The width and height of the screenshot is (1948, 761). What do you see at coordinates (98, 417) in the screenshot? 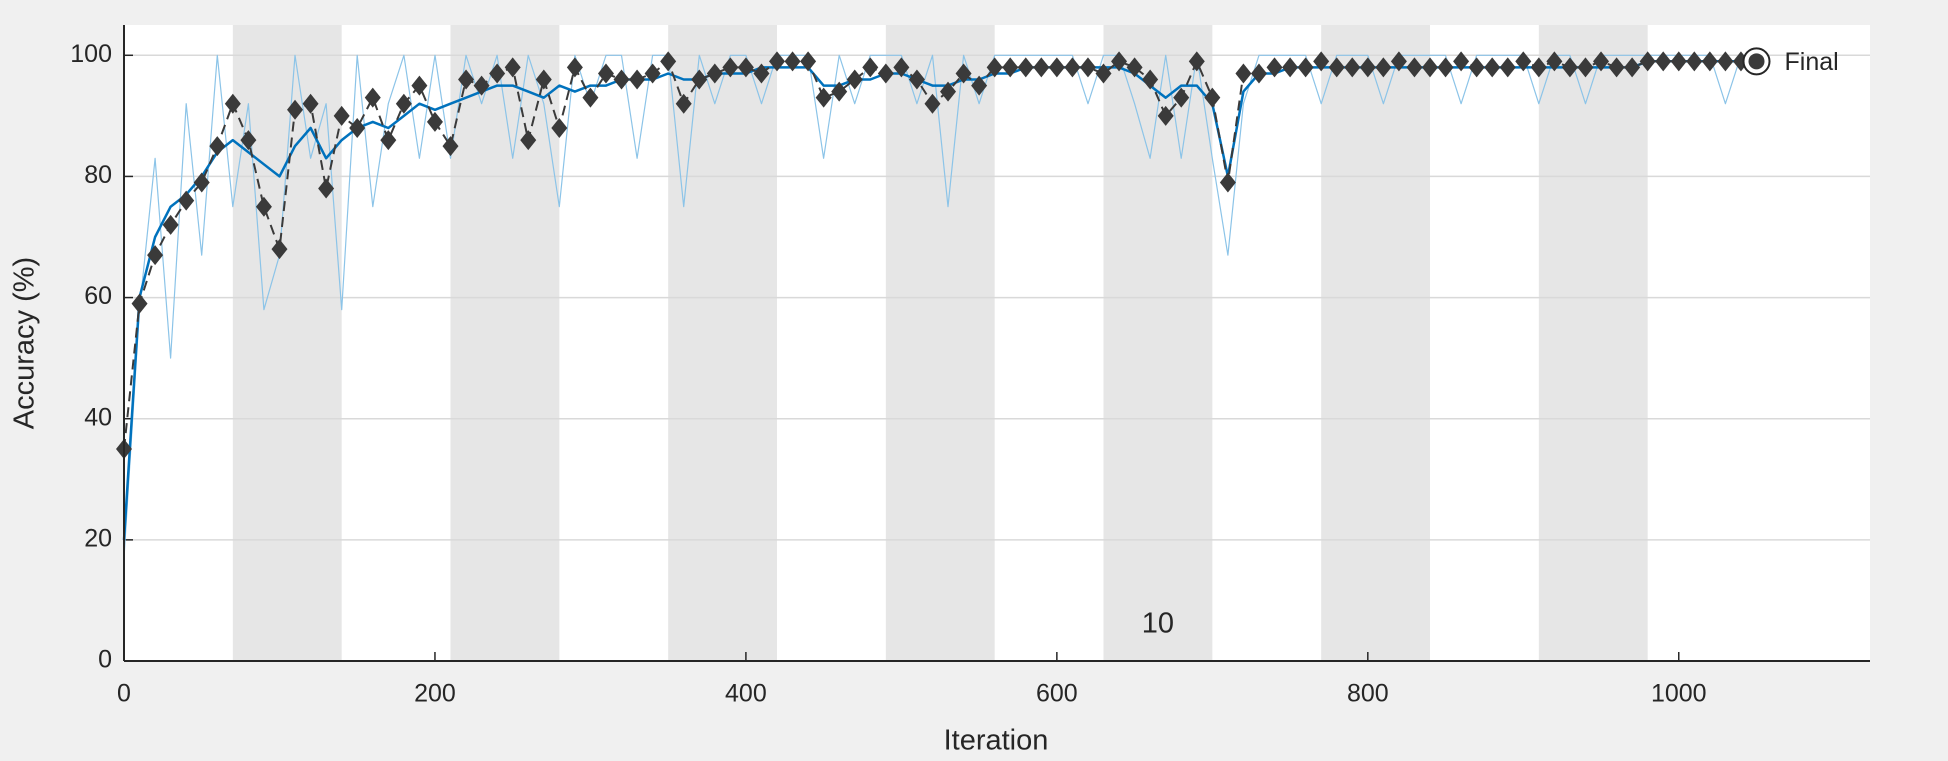
I see `y-tick-label: 40` at bounding box center [98, 417].